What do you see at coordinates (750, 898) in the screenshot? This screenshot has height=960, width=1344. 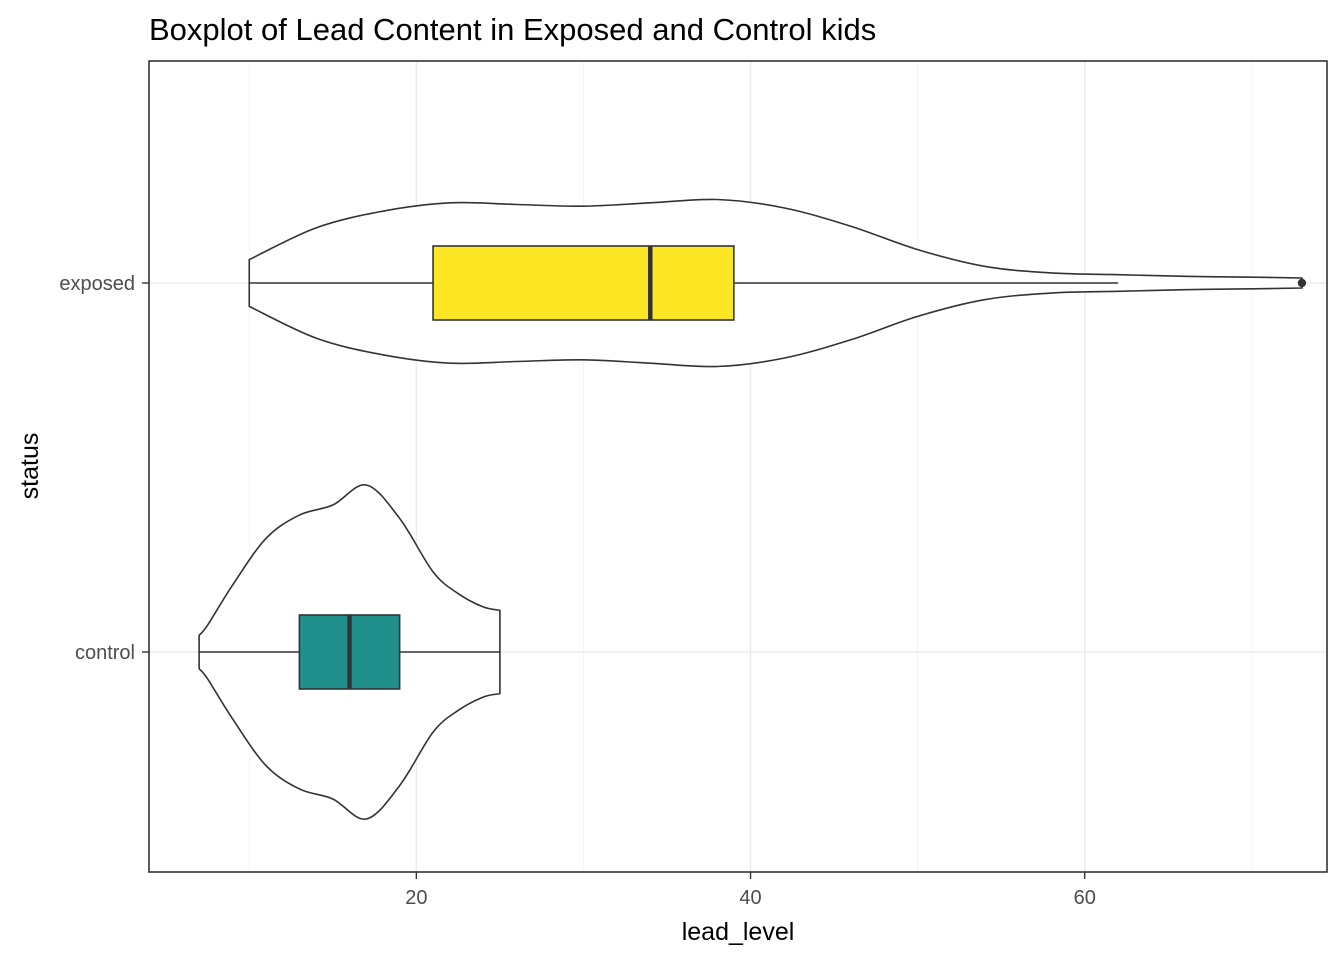 I see `x-tick-label: 40` at bounding box center [750, 898].